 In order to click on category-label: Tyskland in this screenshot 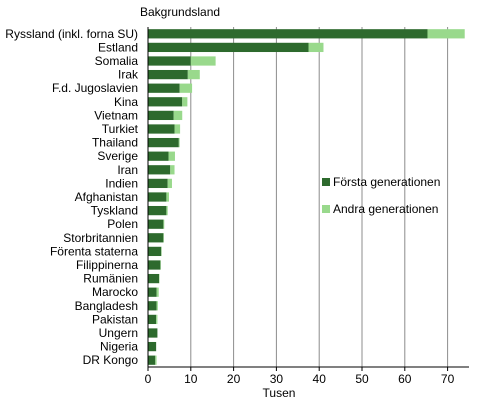, I will do `click(114, 211)`.